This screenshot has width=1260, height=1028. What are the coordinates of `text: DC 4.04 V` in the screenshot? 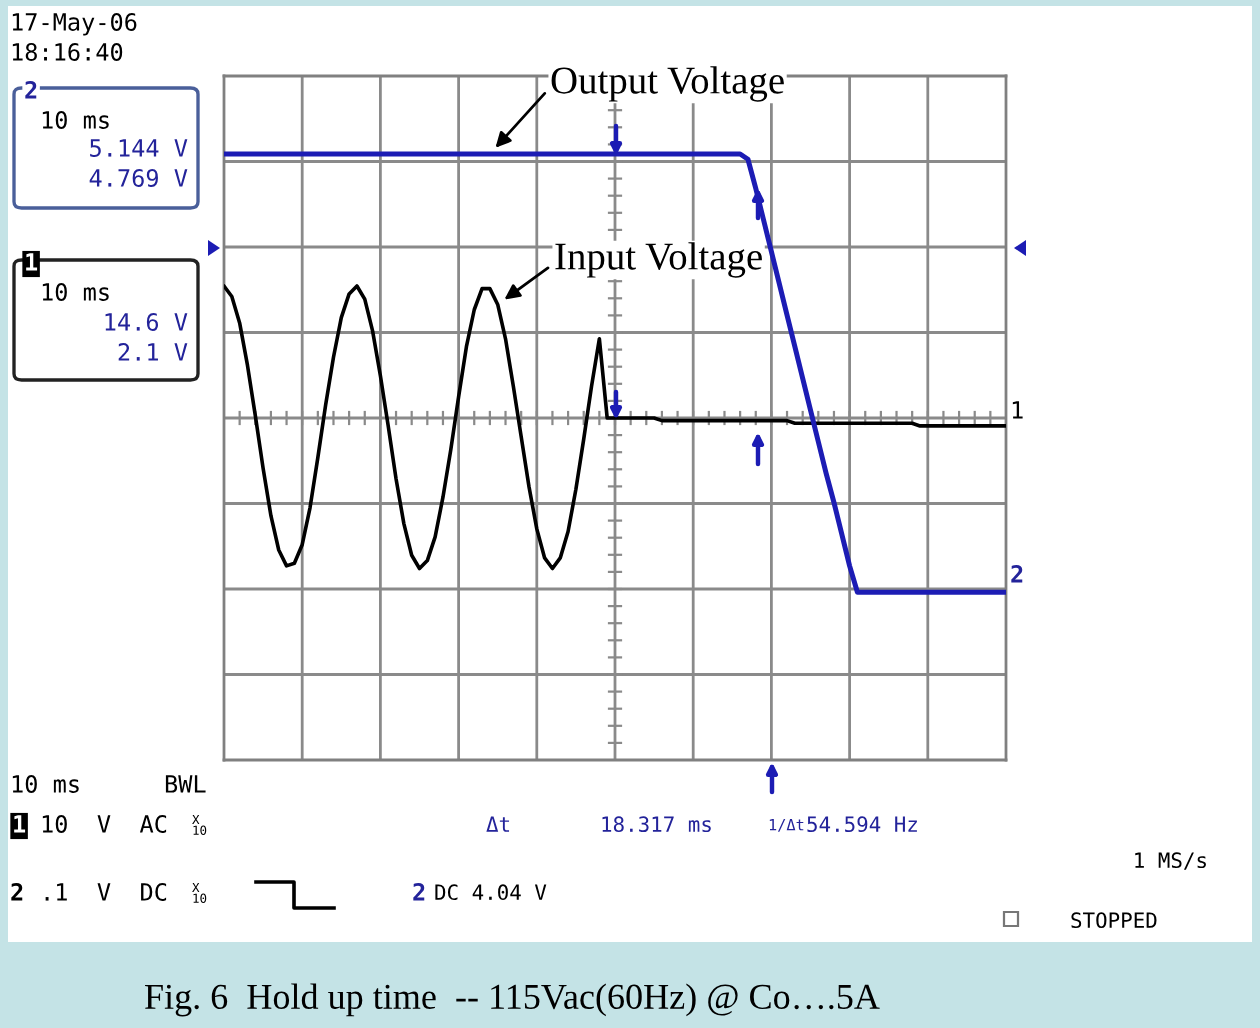 It's located at (491, 892).